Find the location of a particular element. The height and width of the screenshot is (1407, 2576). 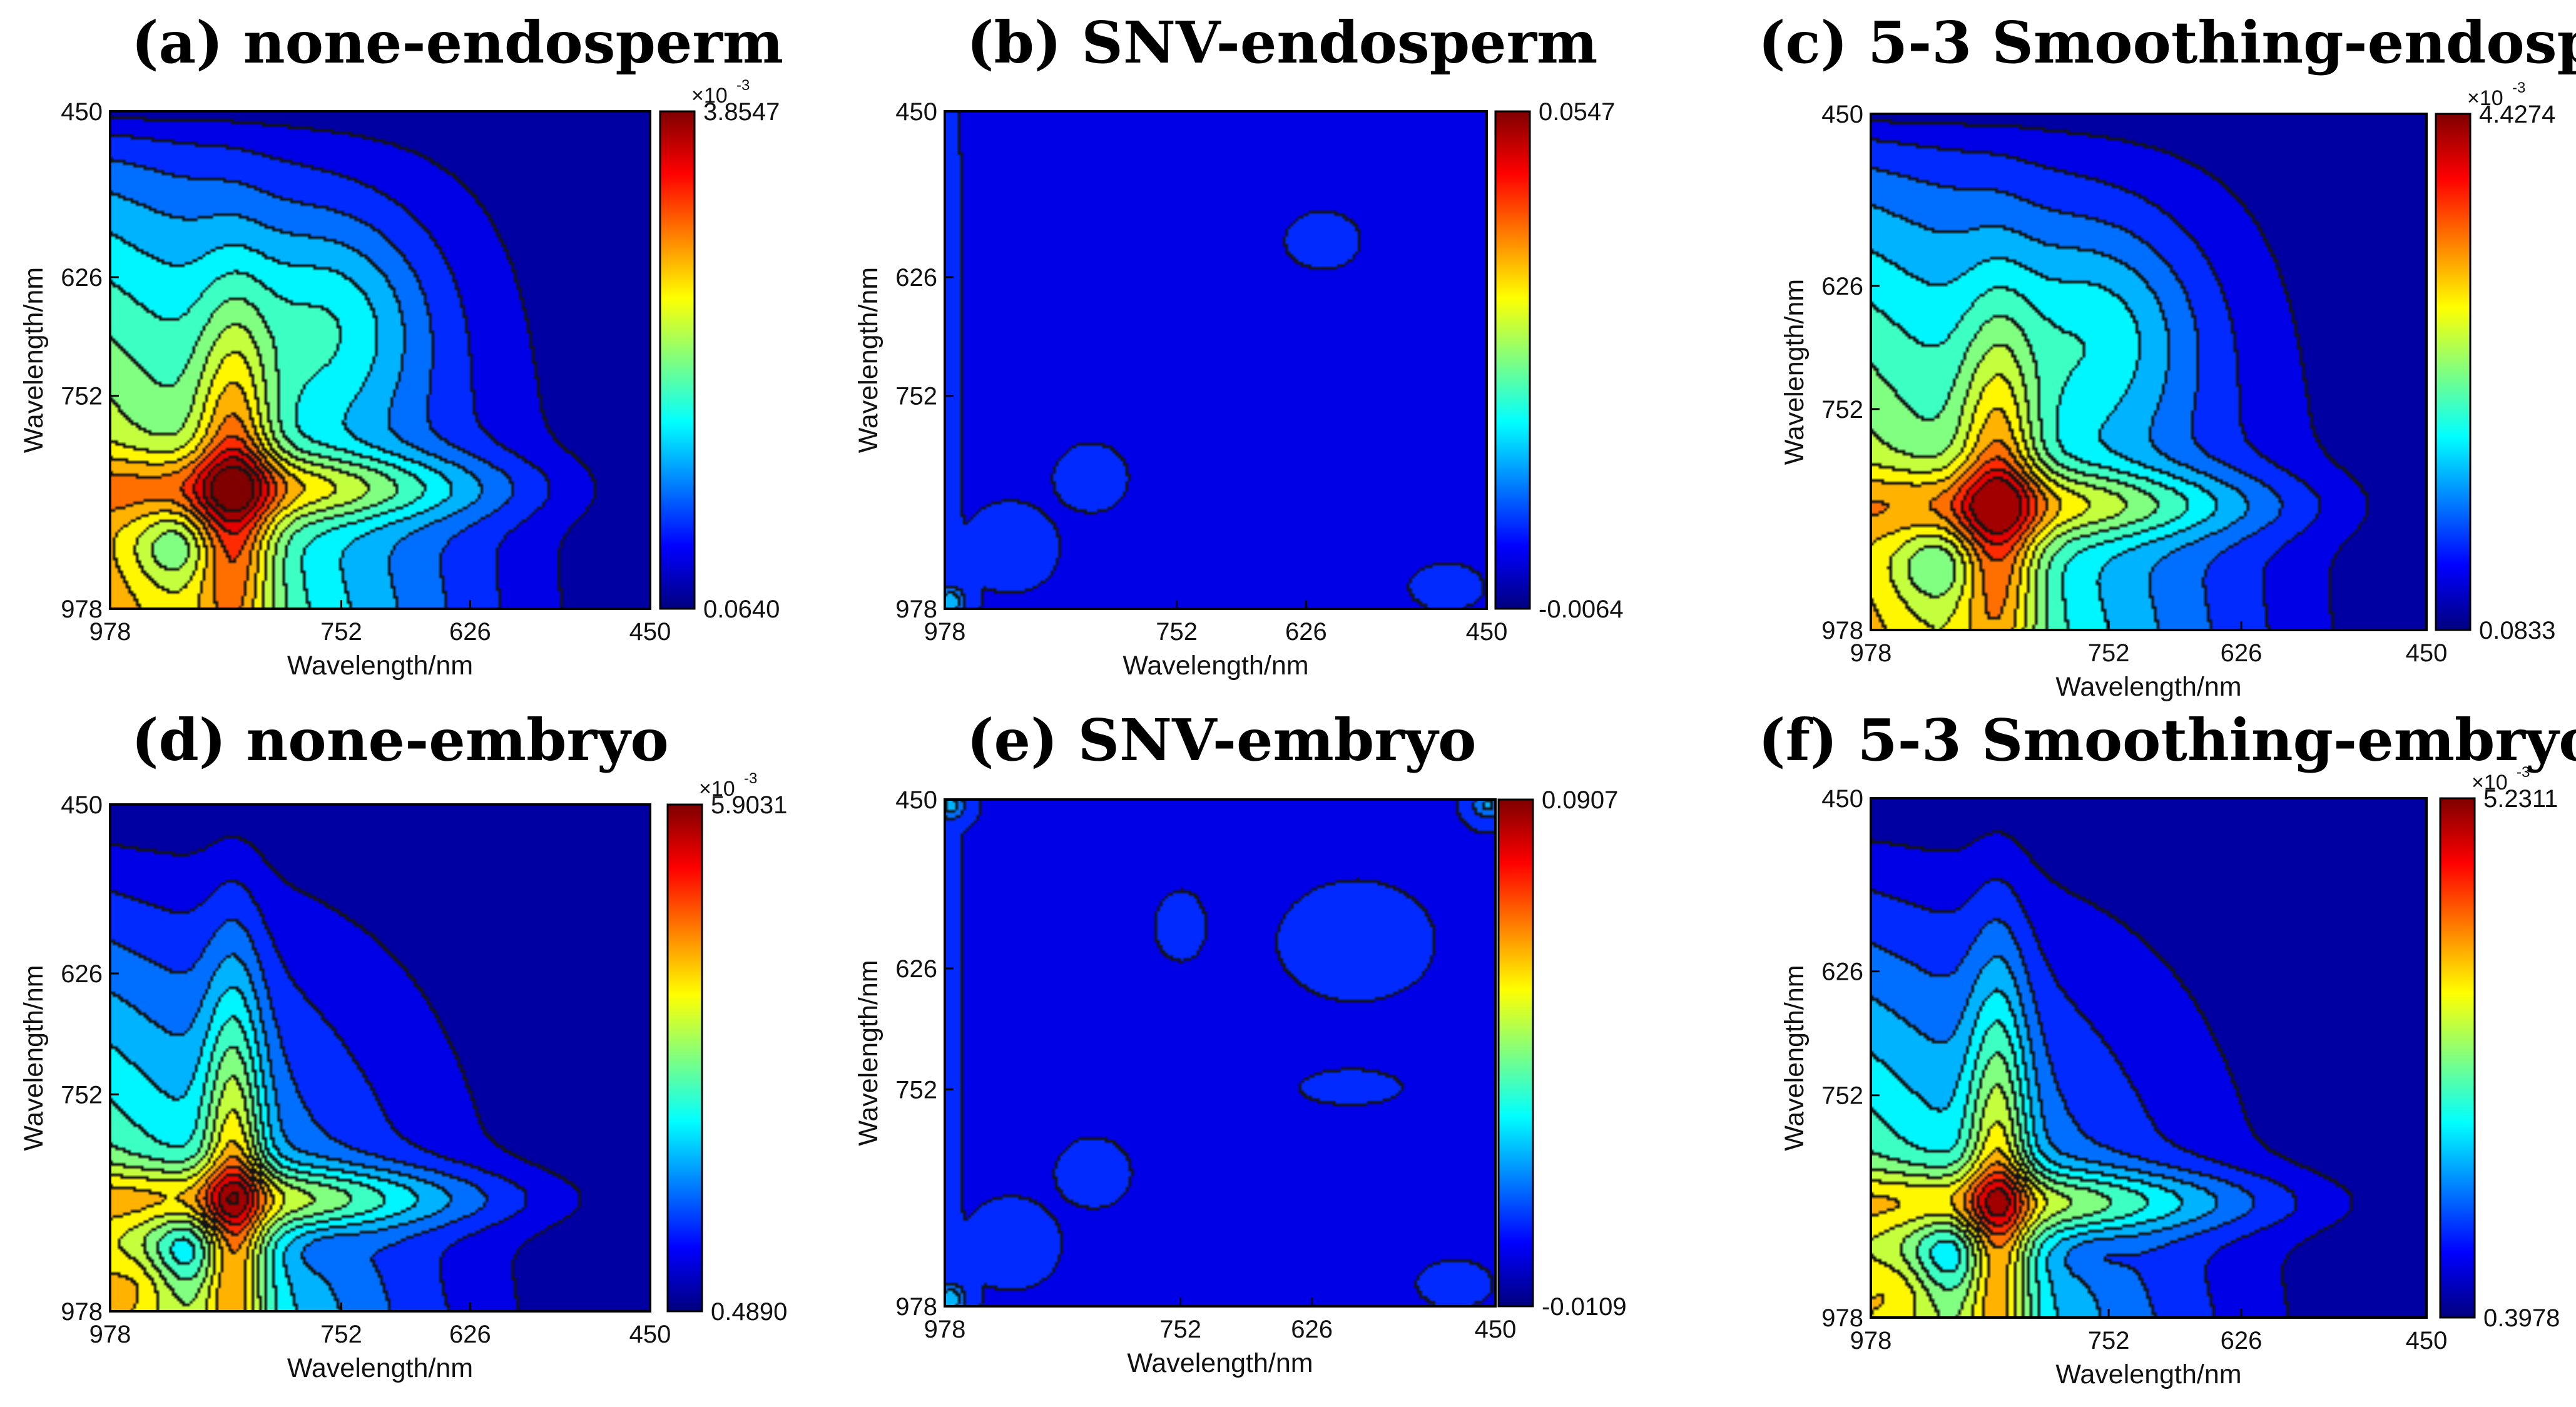

panel-title: (f) 5-3 Smoothing-embryo is located at coordinates (2167, 740).